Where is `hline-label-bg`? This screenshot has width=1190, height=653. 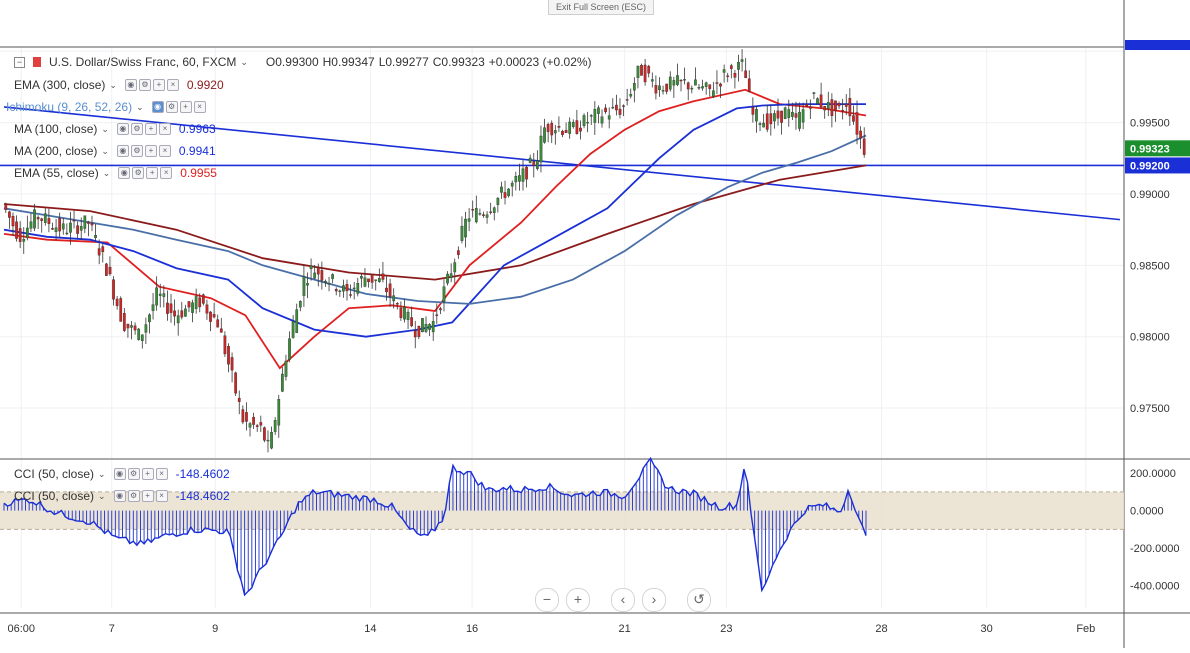
hline-label-bg is located at coordinates (1157, 165).